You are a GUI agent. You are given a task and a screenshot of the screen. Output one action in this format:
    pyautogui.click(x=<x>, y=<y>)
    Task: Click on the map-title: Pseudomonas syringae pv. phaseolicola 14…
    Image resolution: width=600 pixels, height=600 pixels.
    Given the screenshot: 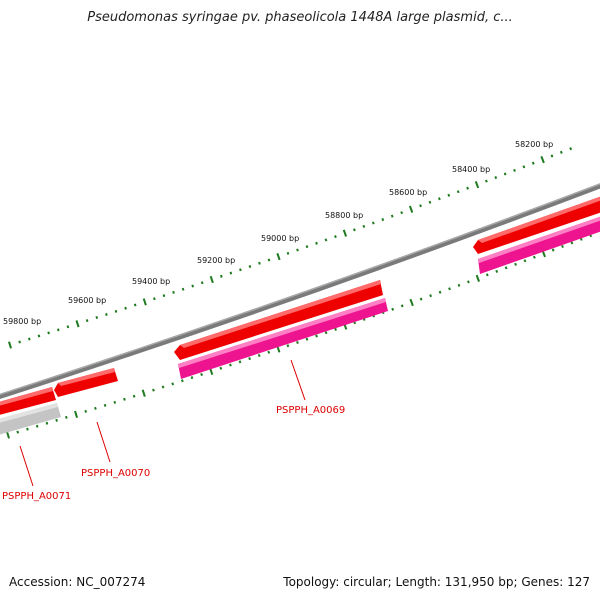 What is the action you would take?
    pyautogui.click(x=300, y=17)
    